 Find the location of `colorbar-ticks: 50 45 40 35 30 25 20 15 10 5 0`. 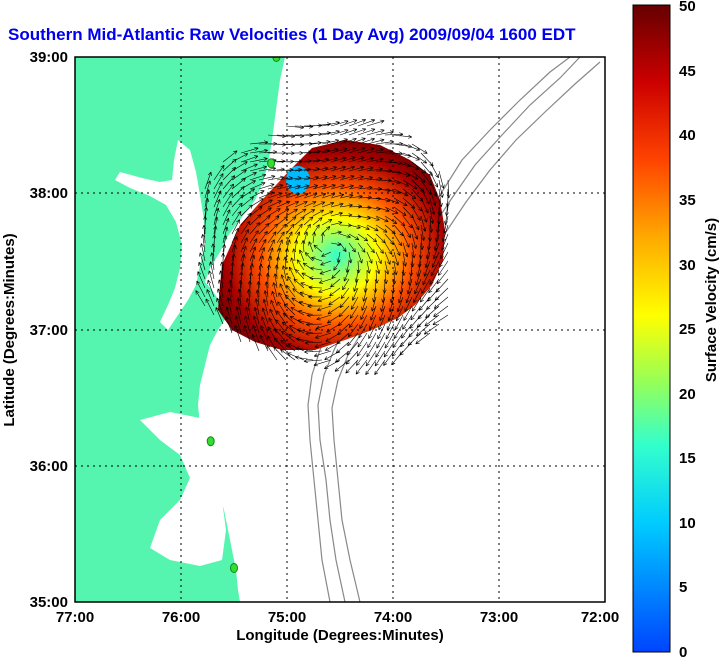

colorbar-ticks: 50 45 40 35 30 25 20 15 10 5 0 is located at coordinates (687, 329).